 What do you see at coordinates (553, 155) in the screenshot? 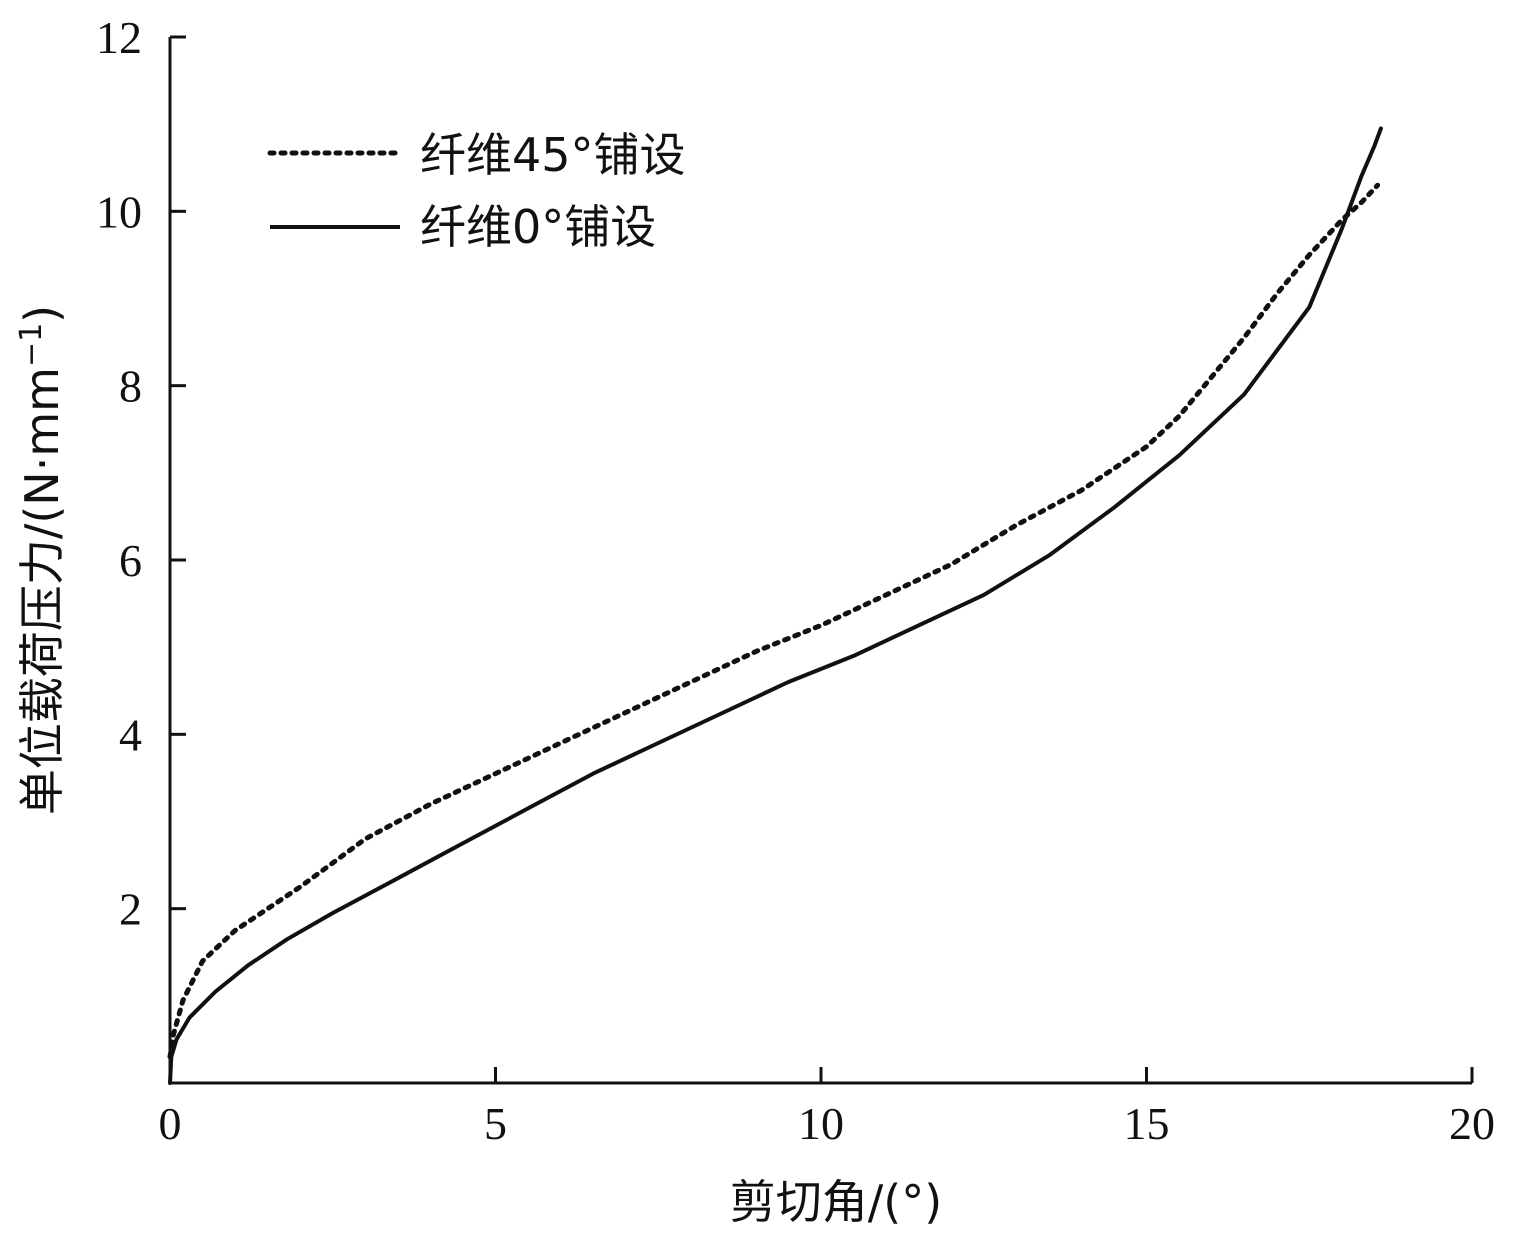
I see `legend-label-45deg: 纤维45°铺设` at bounding box center [553, 155].